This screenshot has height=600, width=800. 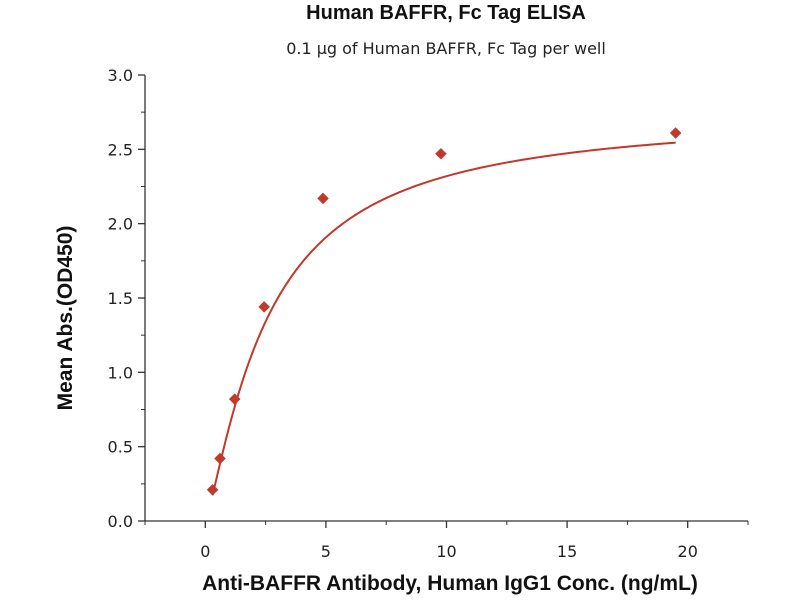 What do you see at coordinates (446, 551) in the screenshot?
I see `x-tick-label: 10` at bounding box center [446, 551].